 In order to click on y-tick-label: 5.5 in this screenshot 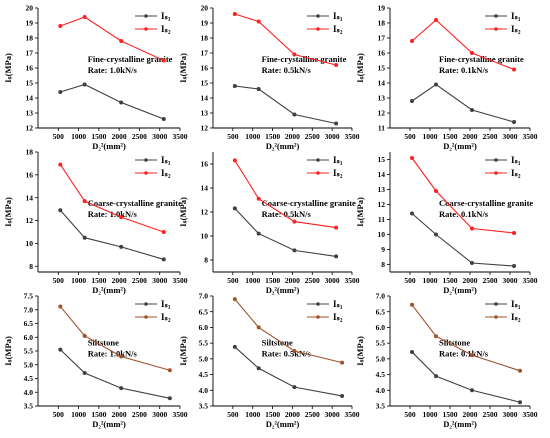, I will do `click(204, 343)`.